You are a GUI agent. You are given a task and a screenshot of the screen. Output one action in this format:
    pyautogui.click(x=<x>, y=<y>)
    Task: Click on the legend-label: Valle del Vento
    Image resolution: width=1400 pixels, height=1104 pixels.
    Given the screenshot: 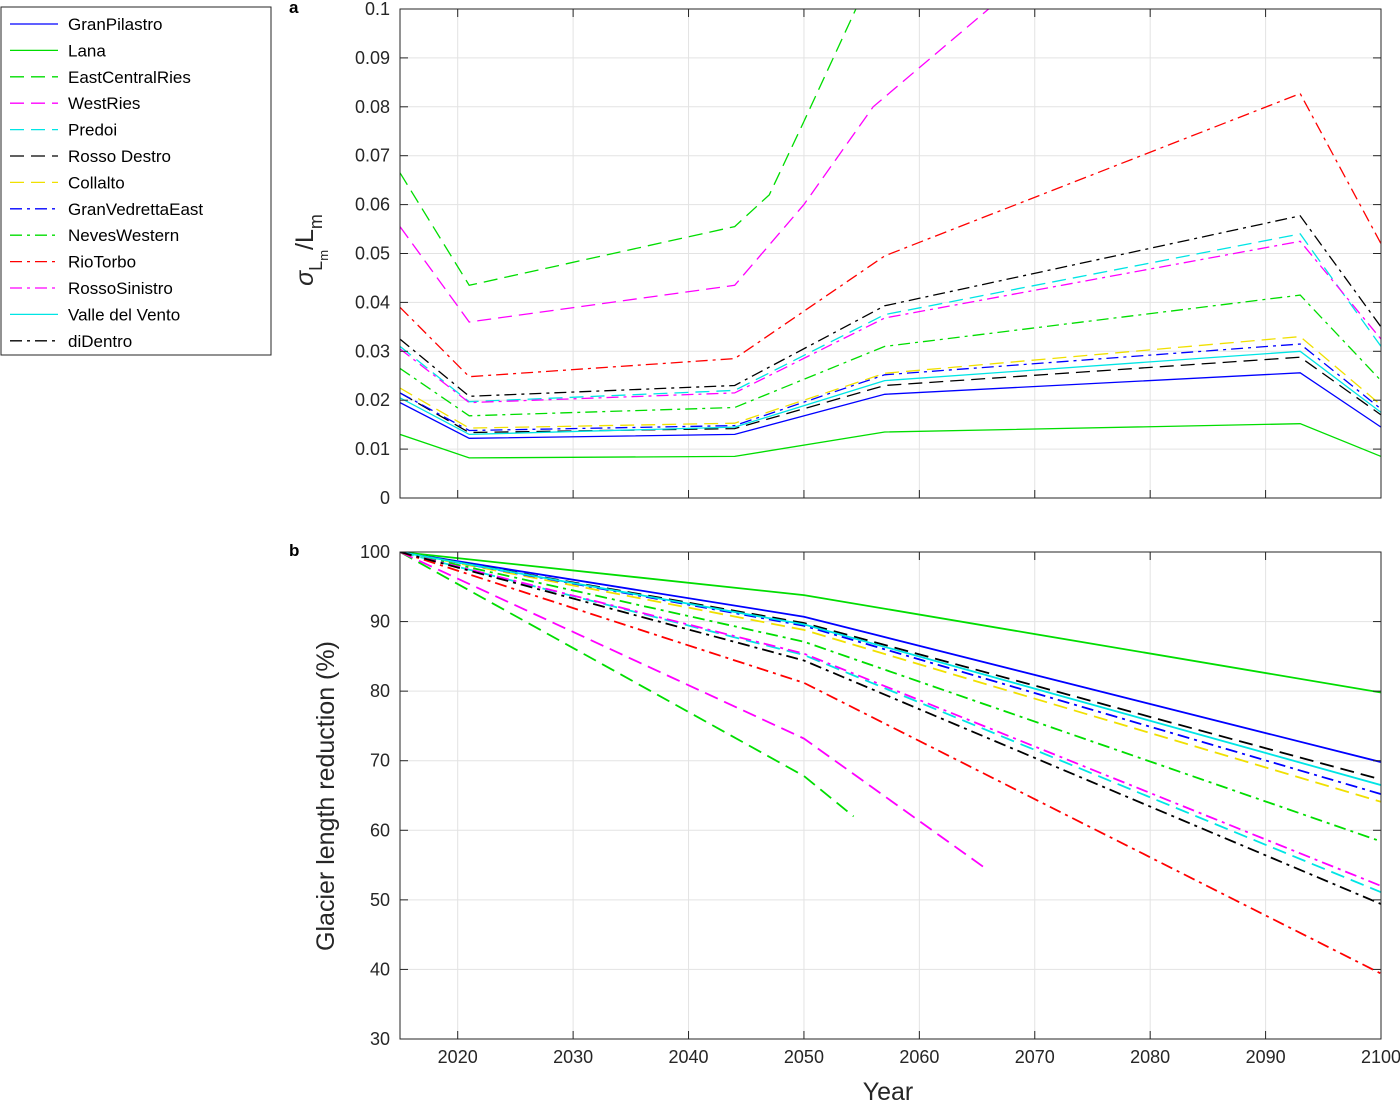 What is the action you would take?
    pyautogui.click(x=124, y=314)
    